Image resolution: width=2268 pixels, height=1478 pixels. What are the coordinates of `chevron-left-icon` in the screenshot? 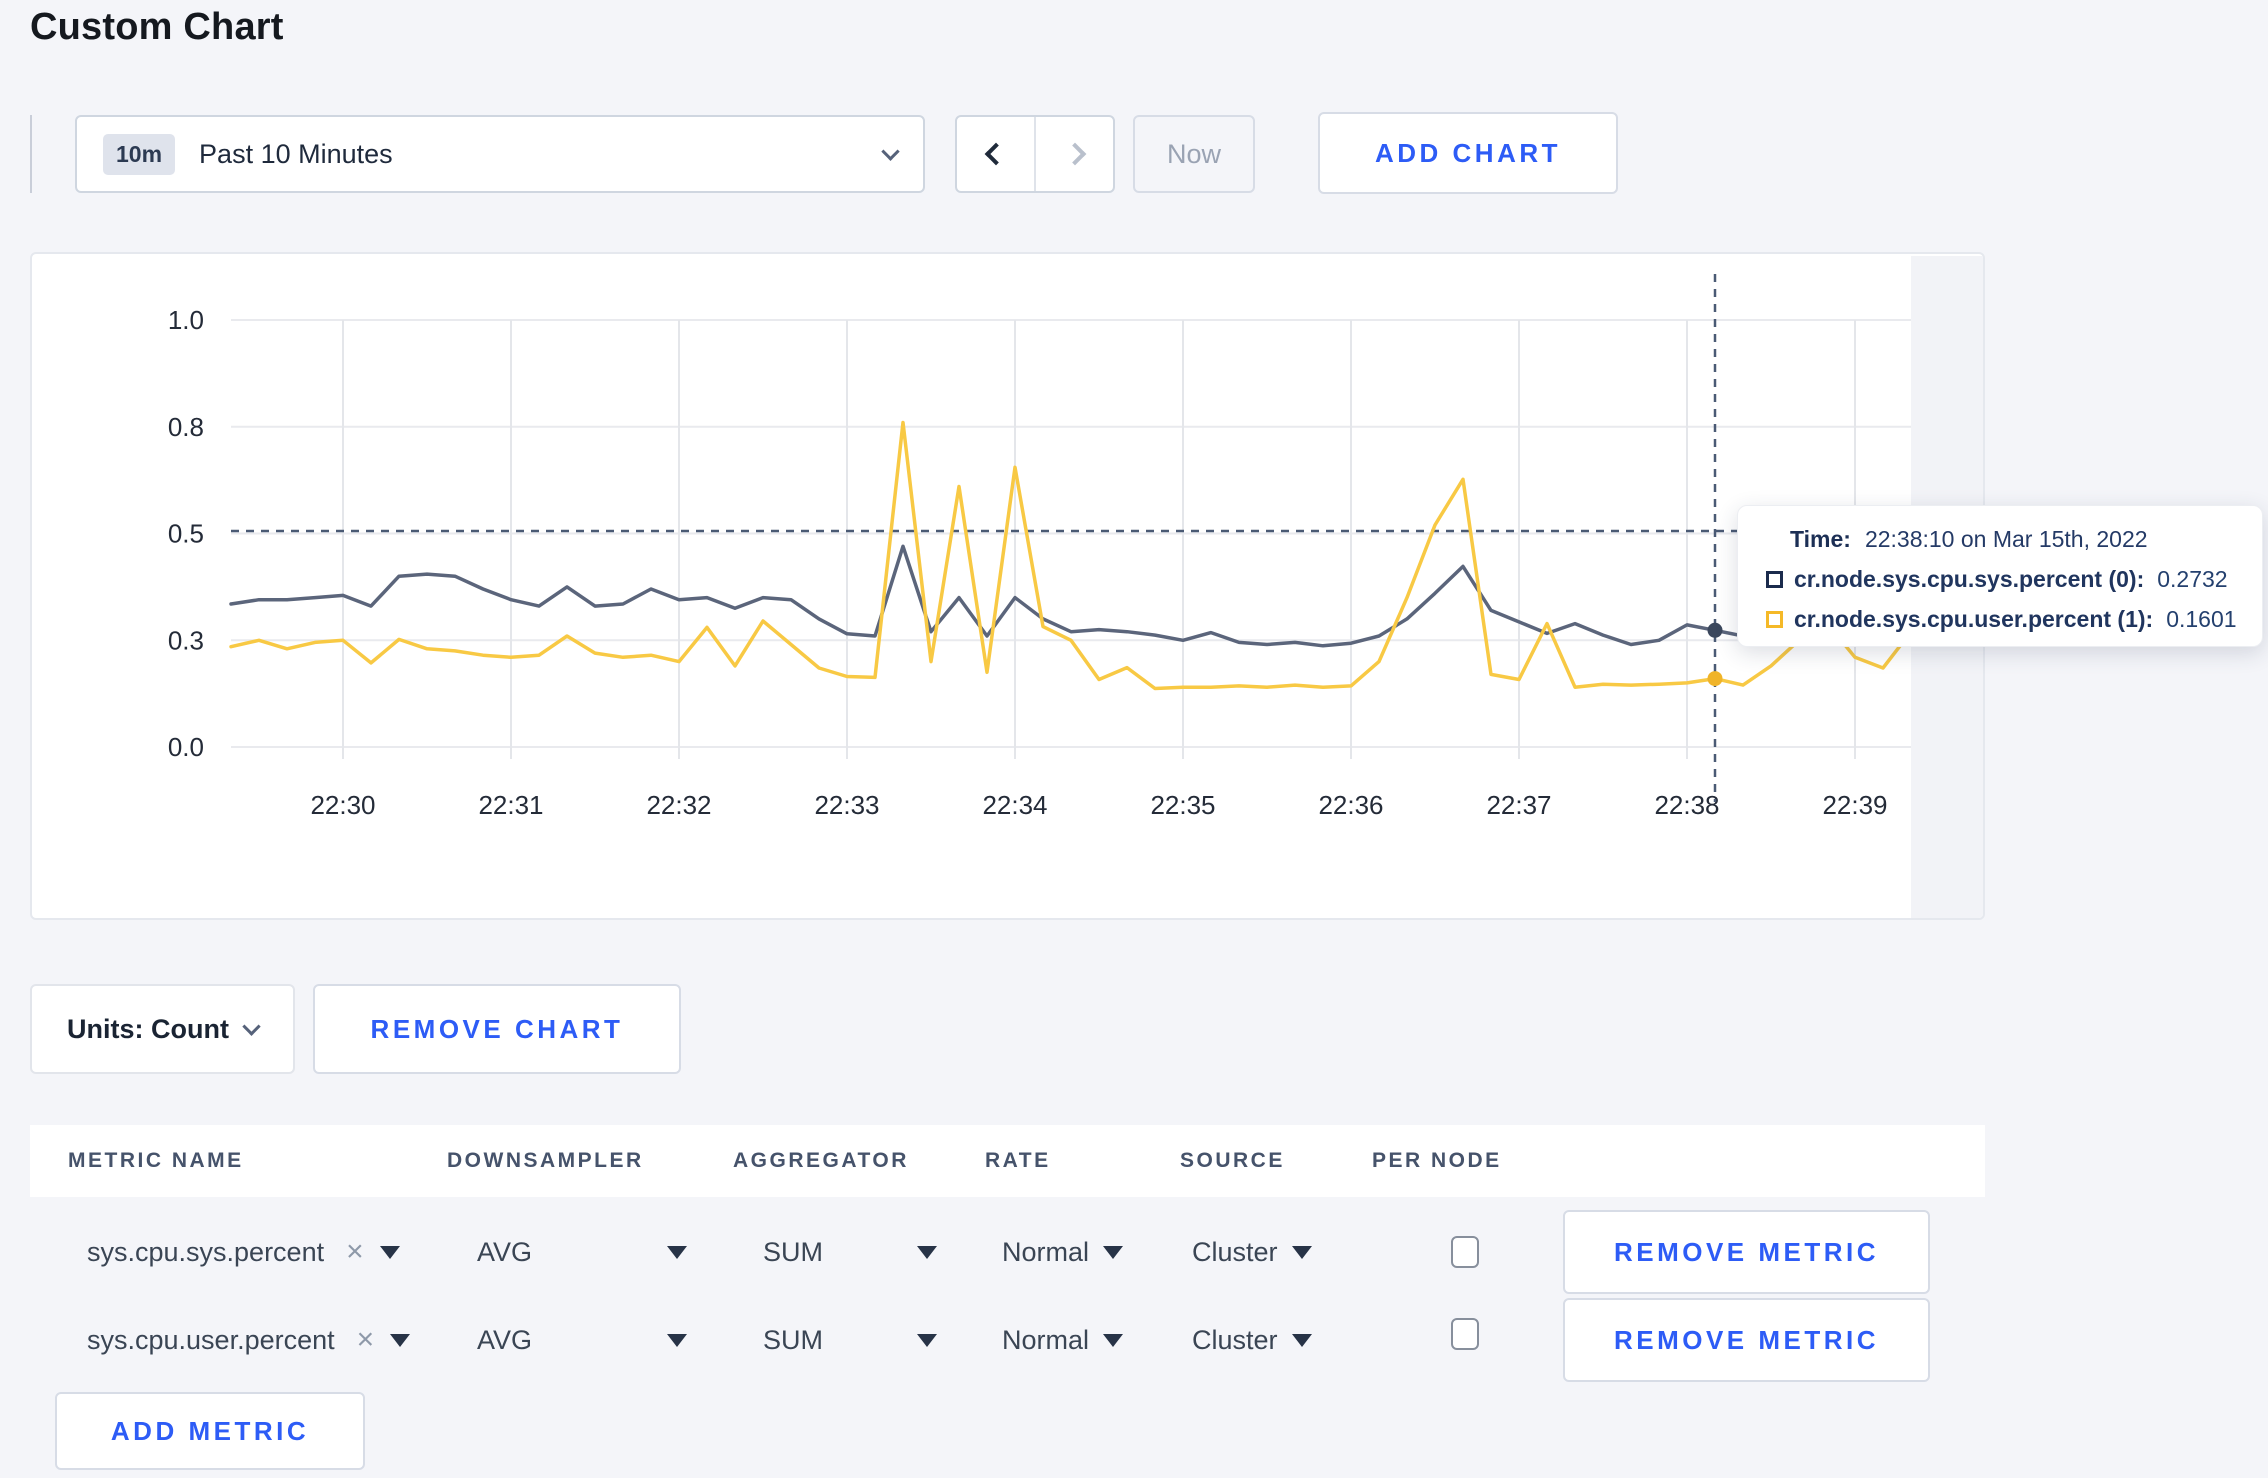 It's located at (995, 154).